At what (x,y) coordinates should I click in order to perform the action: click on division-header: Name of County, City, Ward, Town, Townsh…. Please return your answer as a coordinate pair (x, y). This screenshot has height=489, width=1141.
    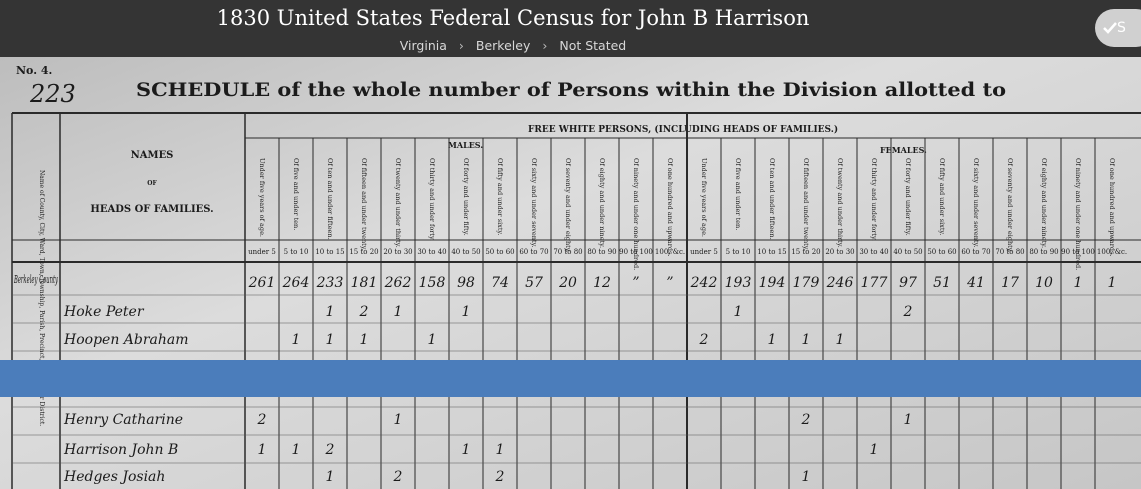
    Looking at the image, I should click on (41, 298).